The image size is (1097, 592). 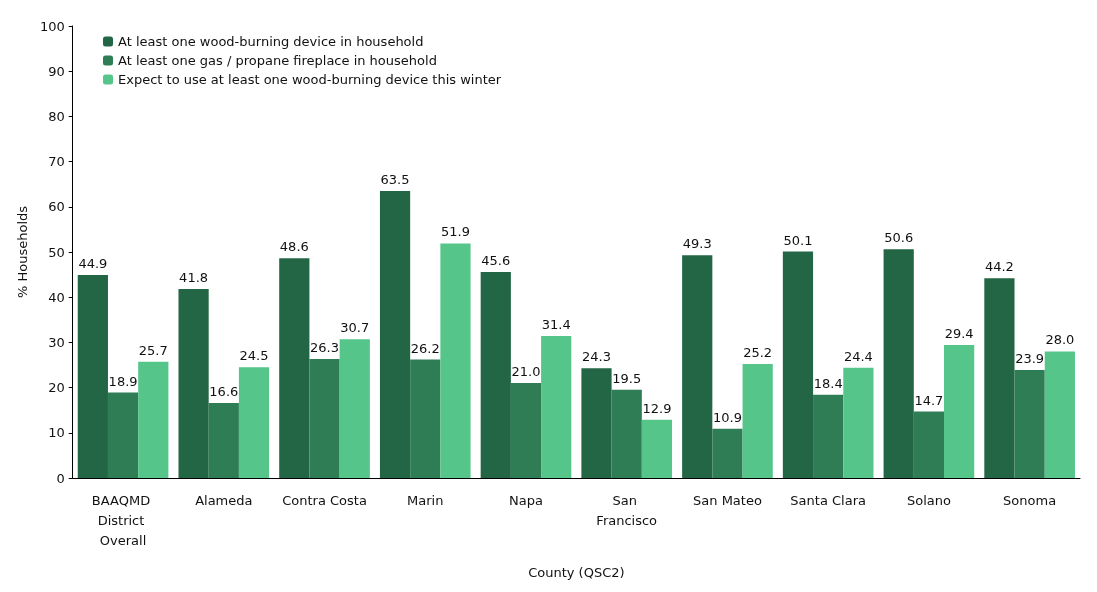 I want to click on x-tick-label: Contra Costa, so click(x=324, y=500).